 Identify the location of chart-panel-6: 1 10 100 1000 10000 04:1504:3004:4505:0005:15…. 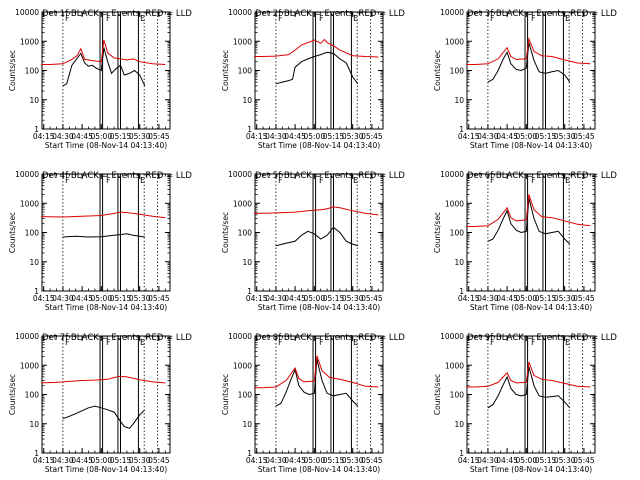
(525, 241).